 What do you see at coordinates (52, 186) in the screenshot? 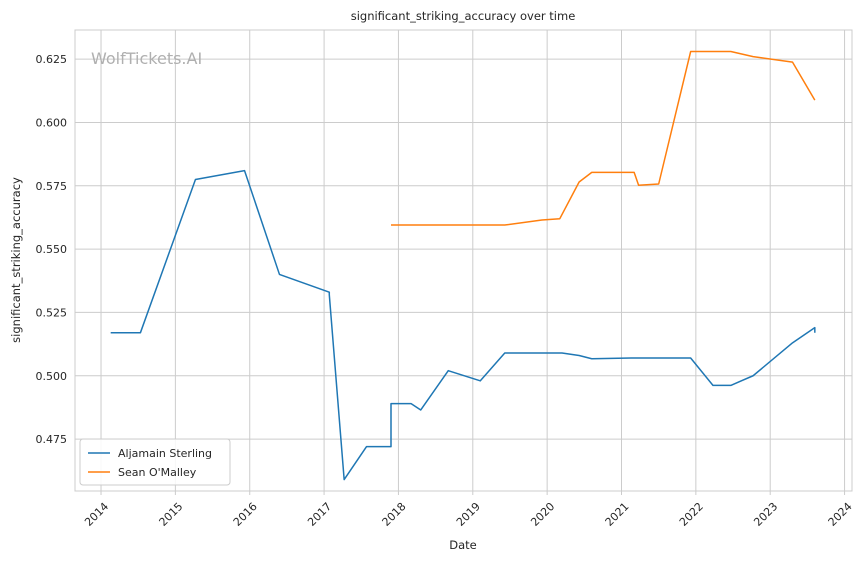
I see `y-tick-label: 0.575` at bounding box center [52, 186].